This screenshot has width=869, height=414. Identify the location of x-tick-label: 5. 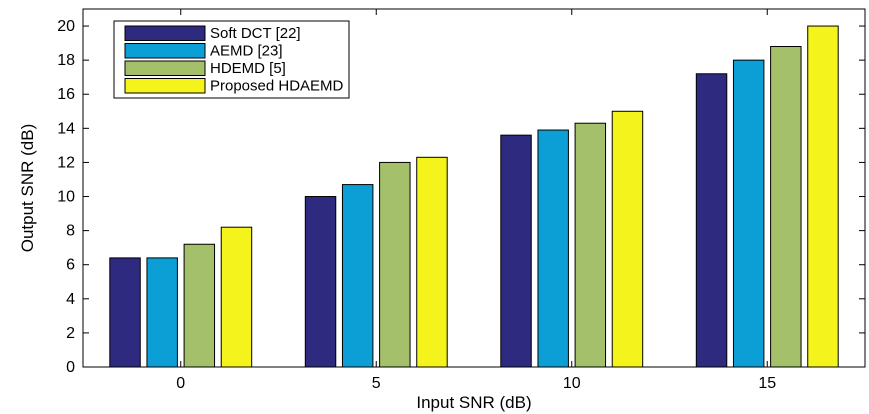
(376, 383).